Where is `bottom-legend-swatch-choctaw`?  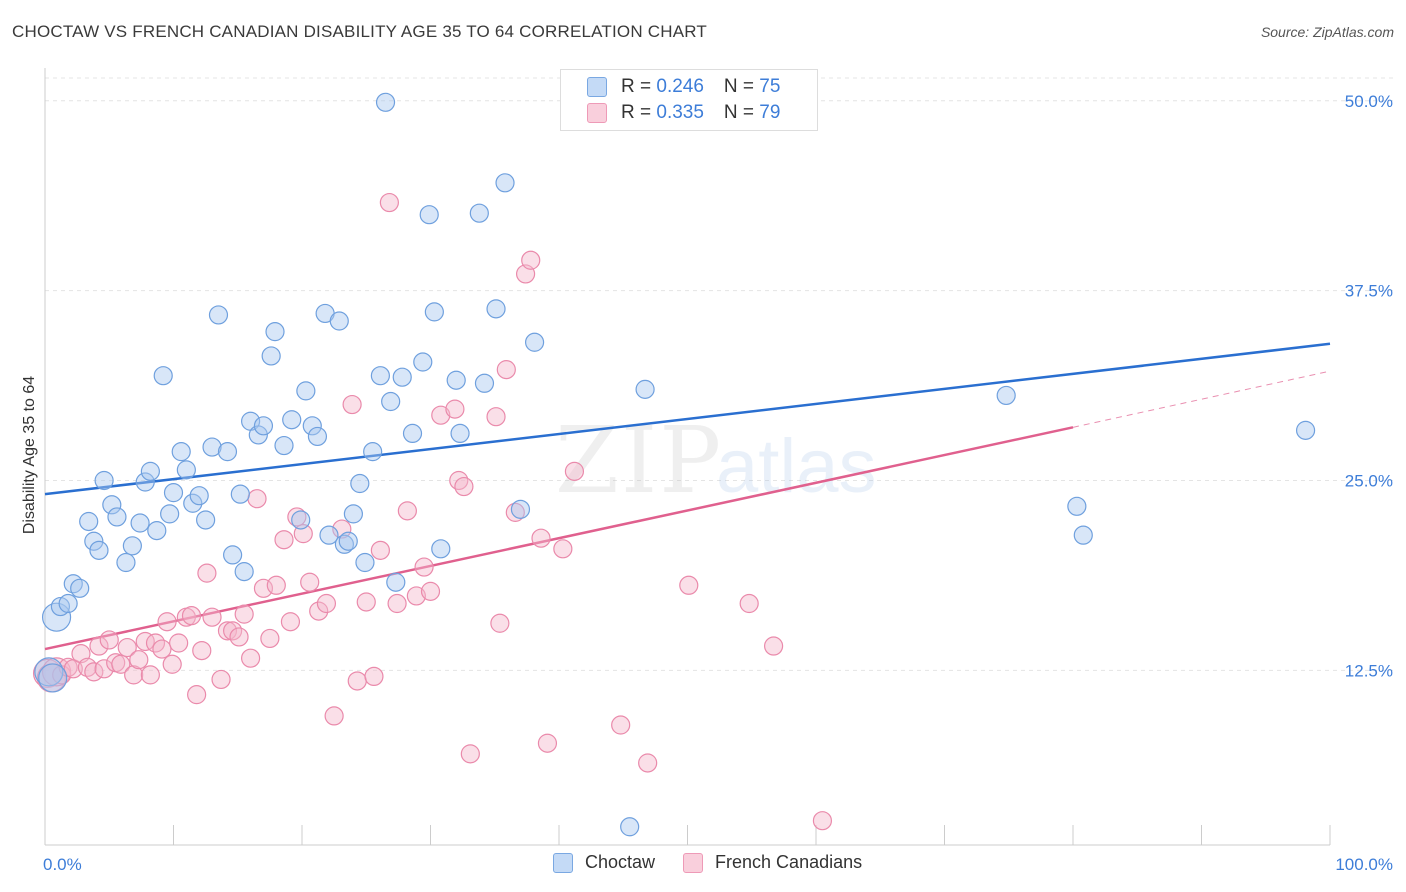 bottom-legend-swatch-choctaw is located at coordinates (563, 862).